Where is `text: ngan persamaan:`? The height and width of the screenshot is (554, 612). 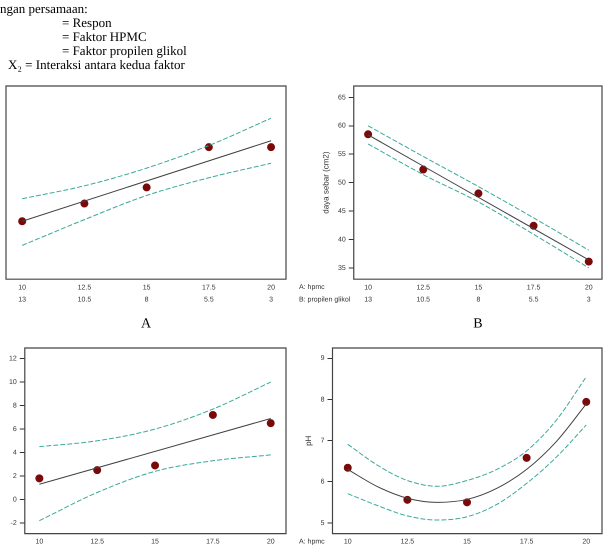
text: ngan persamaan: is located at coordinates (44, 8).